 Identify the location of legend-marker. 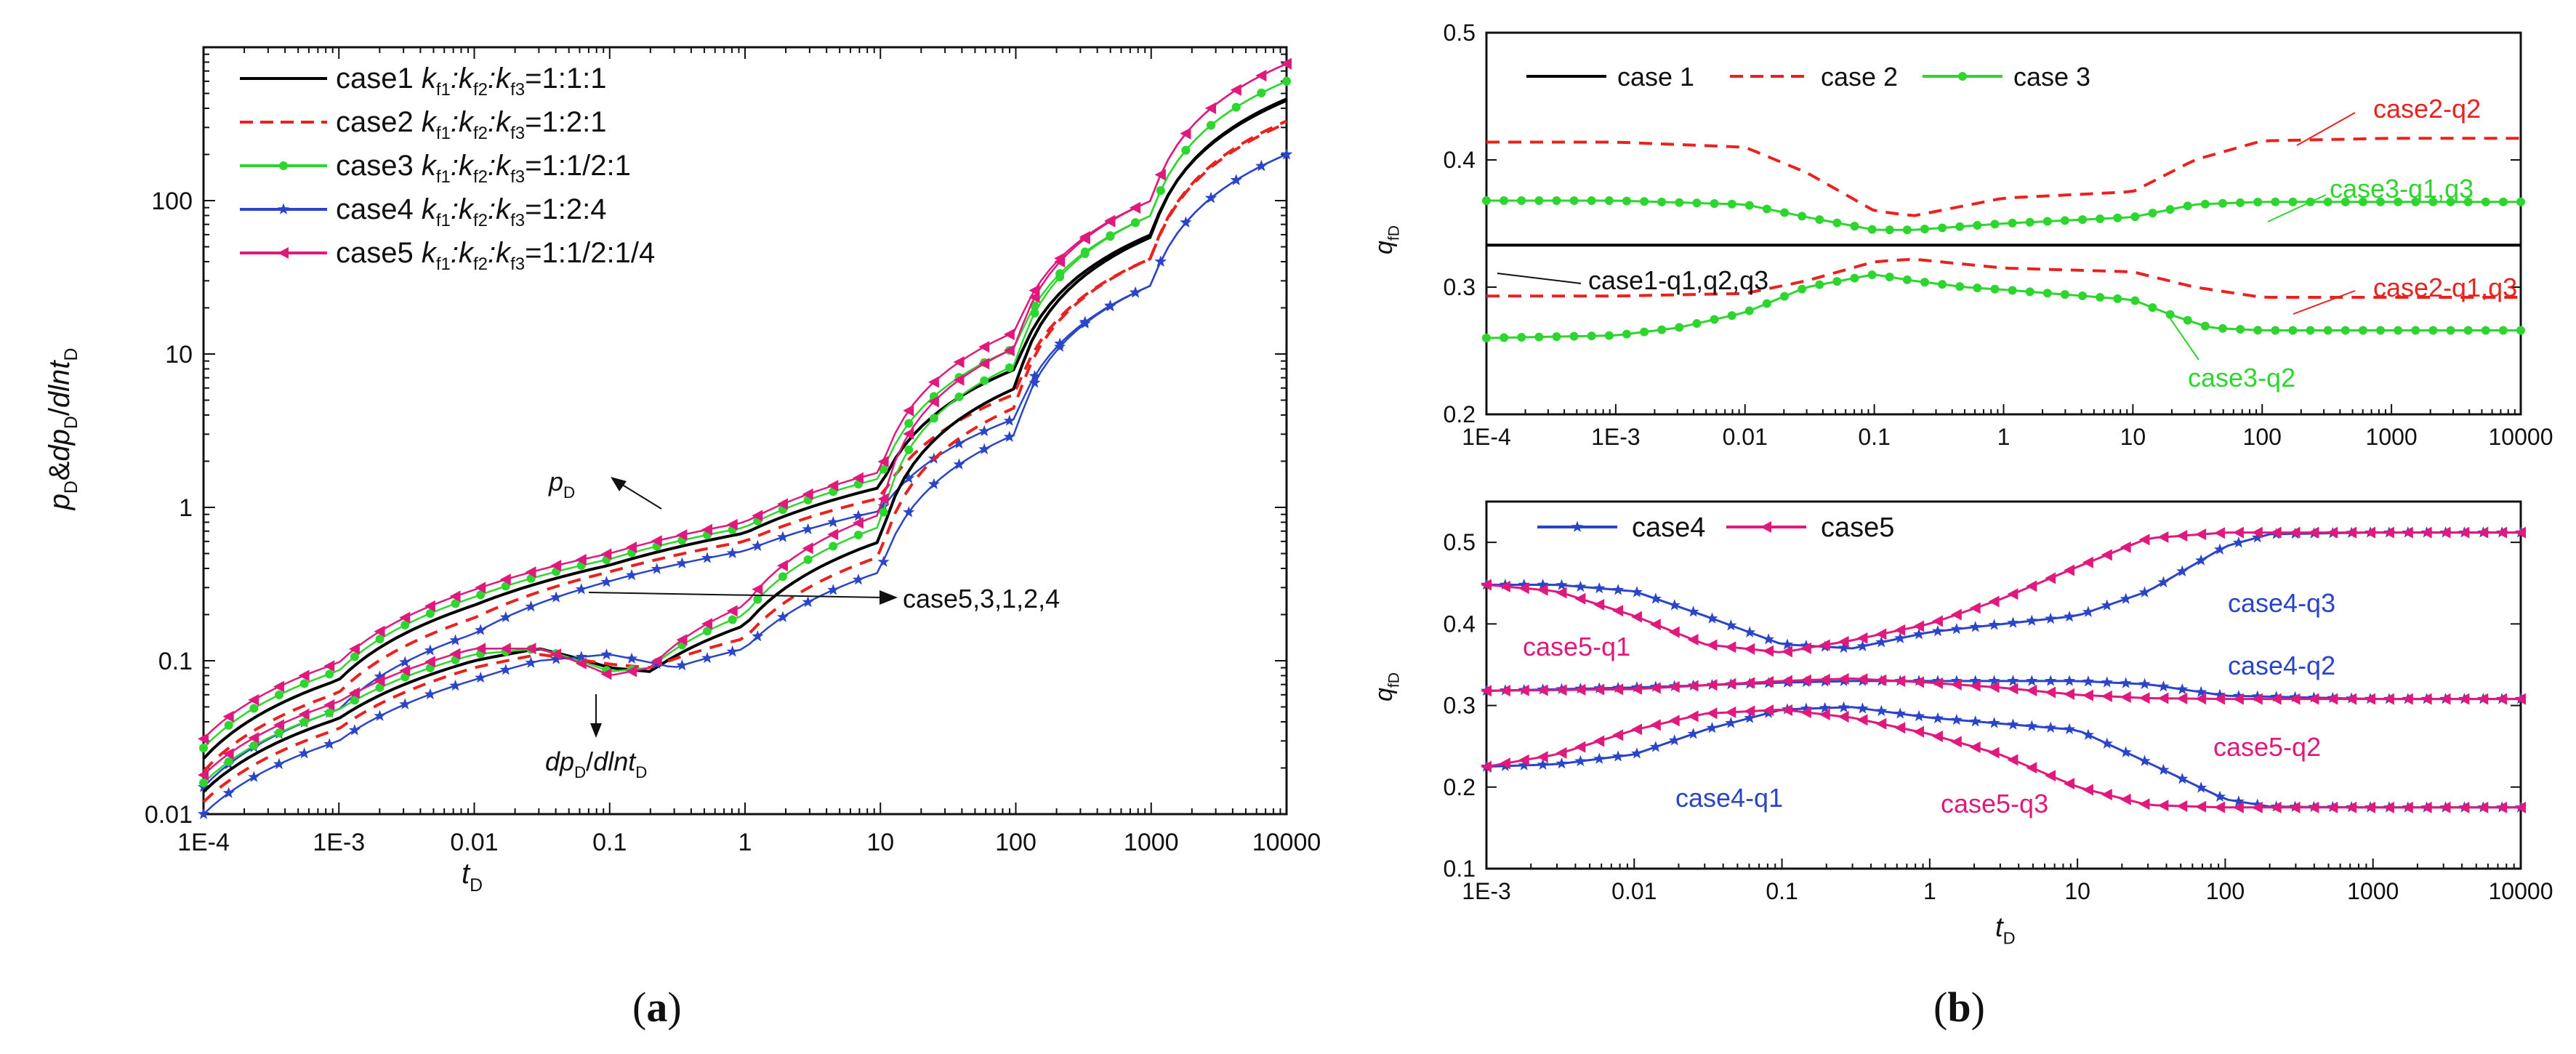
(283, 165).